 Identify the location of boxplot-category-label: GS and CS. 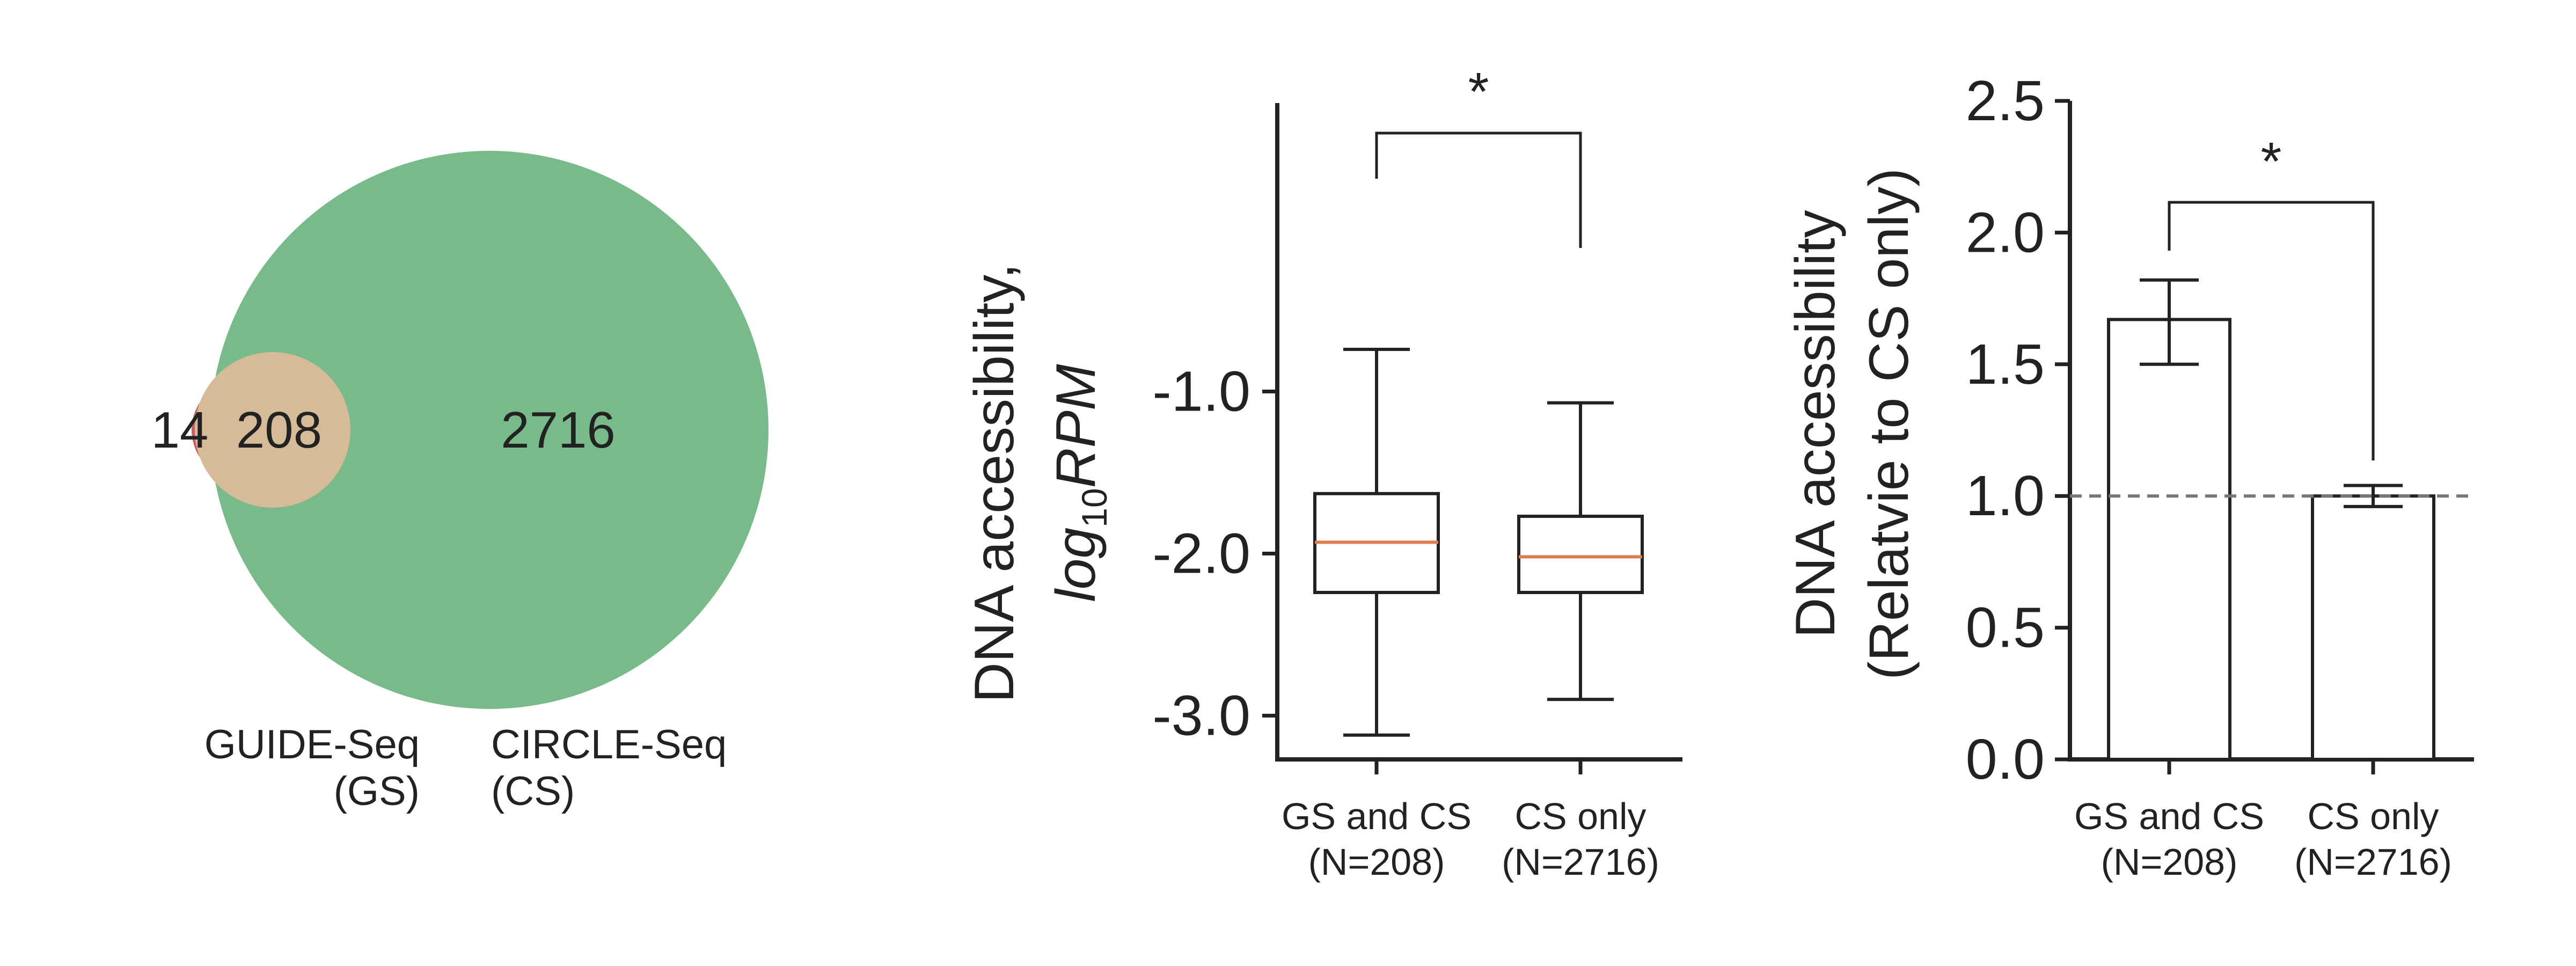
(1377, 816).